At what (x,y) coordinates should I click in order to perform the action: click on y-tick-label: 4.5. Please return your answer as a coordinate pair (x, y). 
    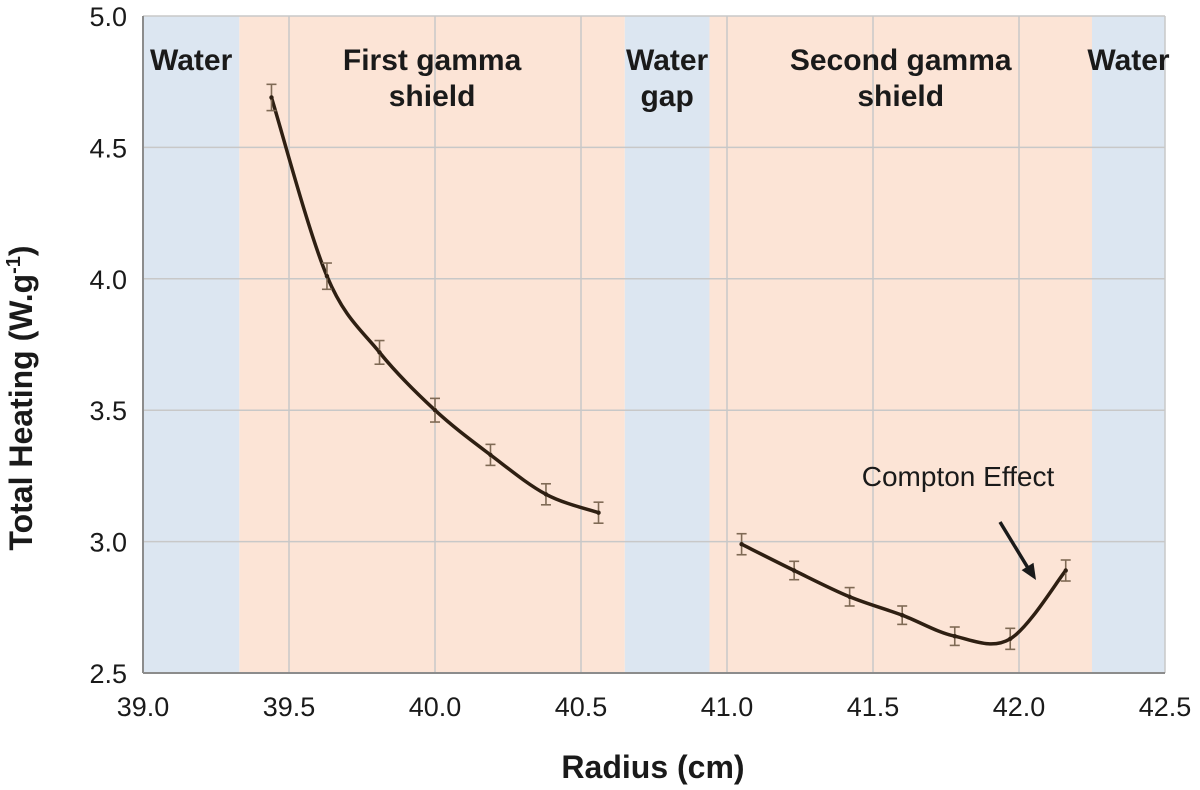
    Looking at the image, I should click on (108, 148).